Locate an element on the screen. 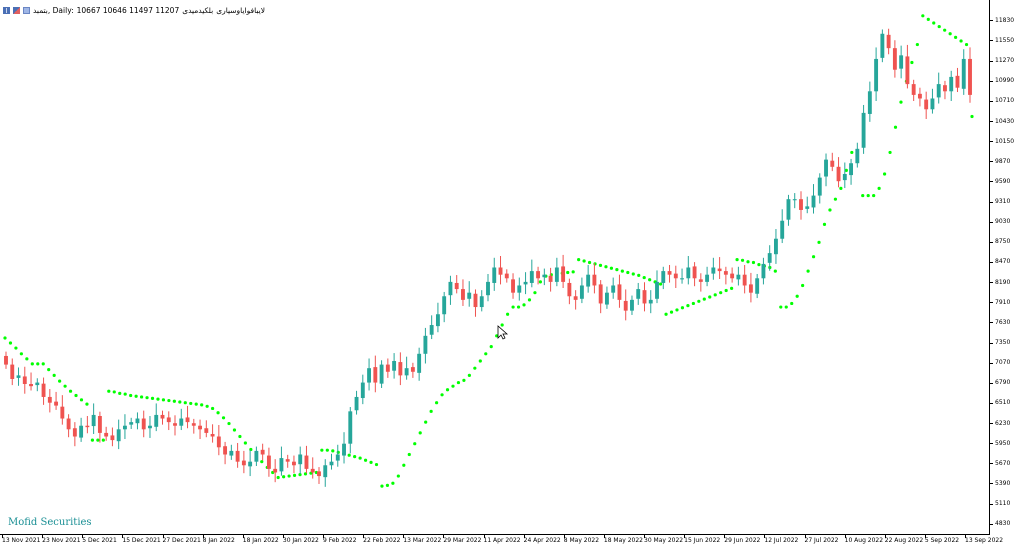  indicator-icon is located at coordinates (26, 10).